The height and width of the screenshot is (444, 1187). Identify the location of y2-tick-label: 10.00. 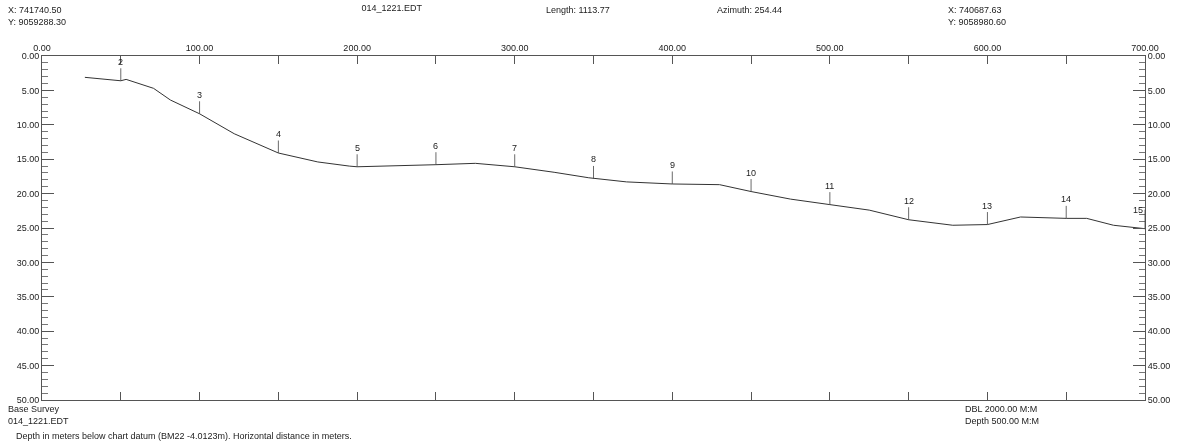
(1159, 124).